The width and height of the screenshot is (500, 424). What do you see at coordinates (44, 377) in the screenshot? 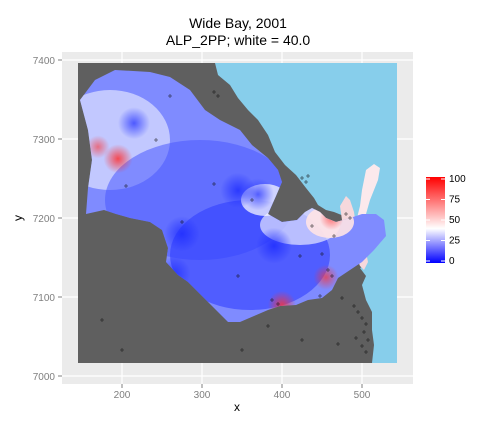
I see `y-tick-label: 7000` at bounding box center [44, 377].